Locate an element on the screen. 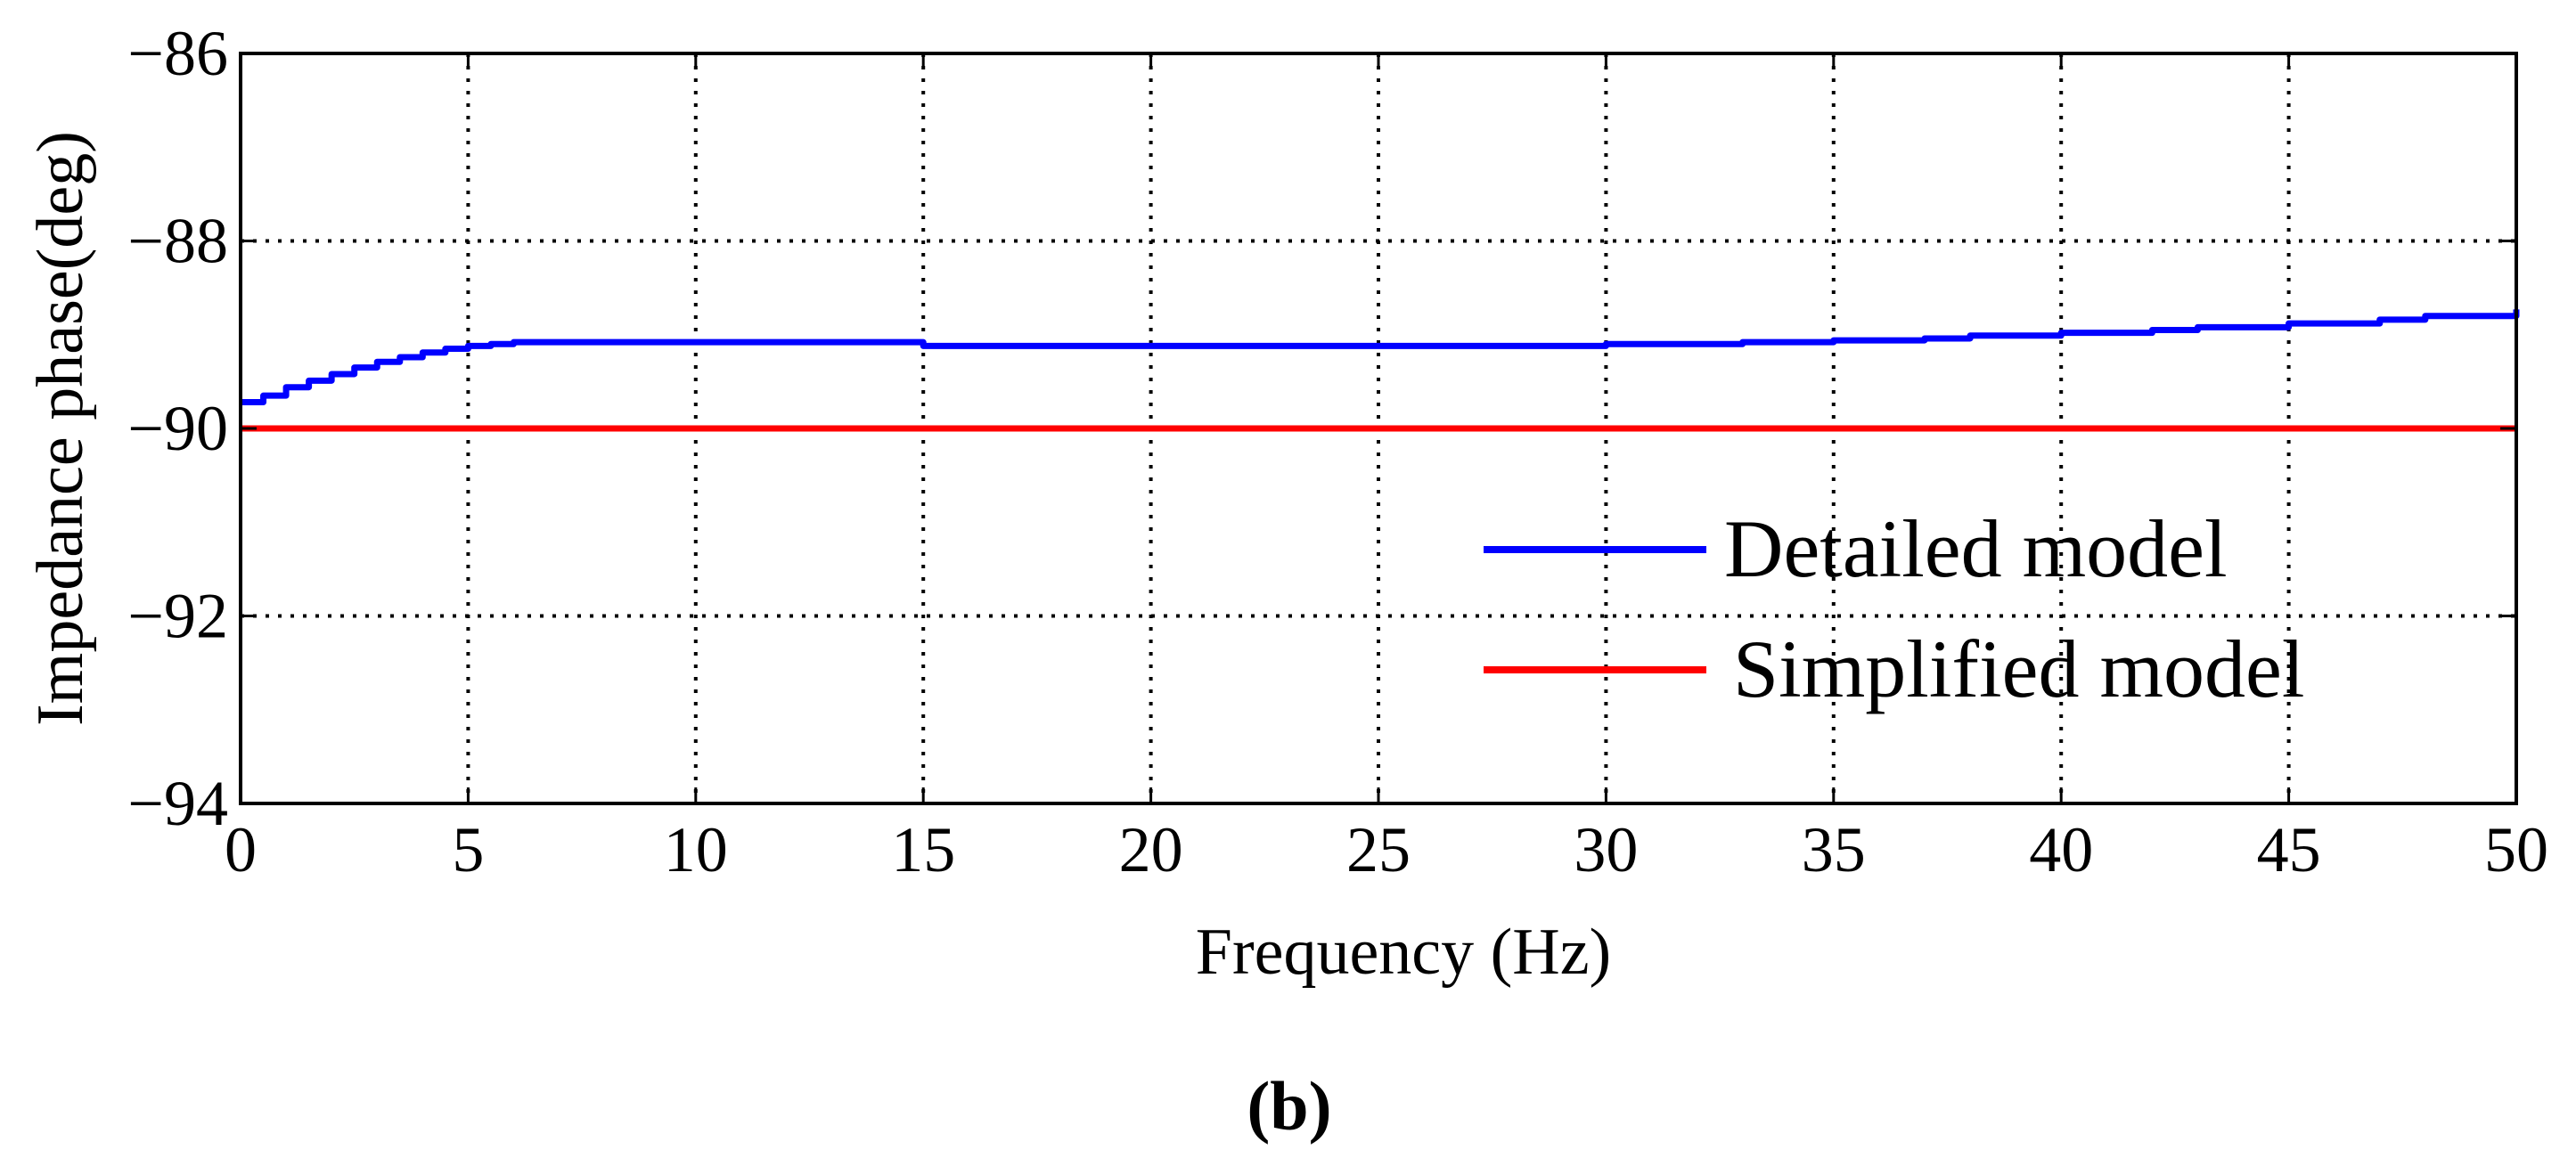  x-tick-label: 45 is located at coordinates (2289, 850).